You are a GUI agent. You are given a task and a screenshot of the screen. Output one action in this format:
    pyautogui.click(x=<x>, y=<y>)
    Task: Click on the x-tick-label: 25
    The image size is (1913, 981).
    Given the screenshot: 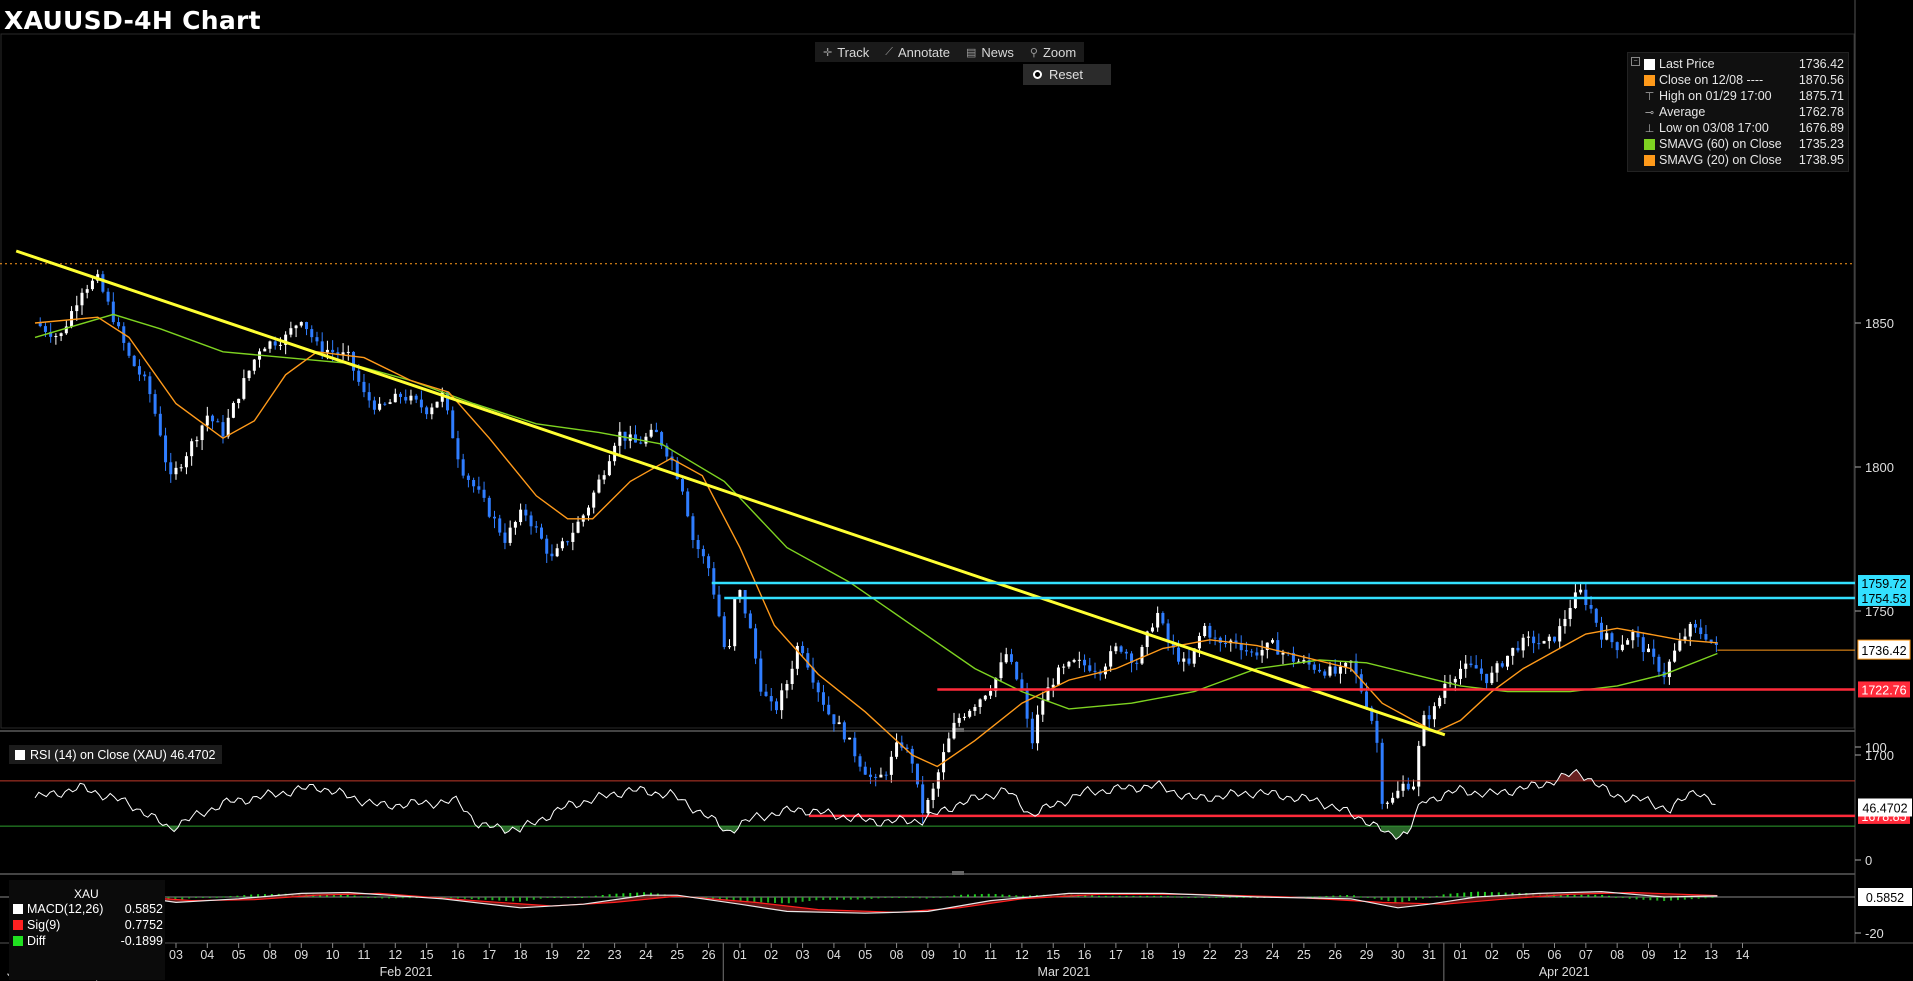 What is the action you would take?
    pyautogui.click(x=1304, y=955)
    